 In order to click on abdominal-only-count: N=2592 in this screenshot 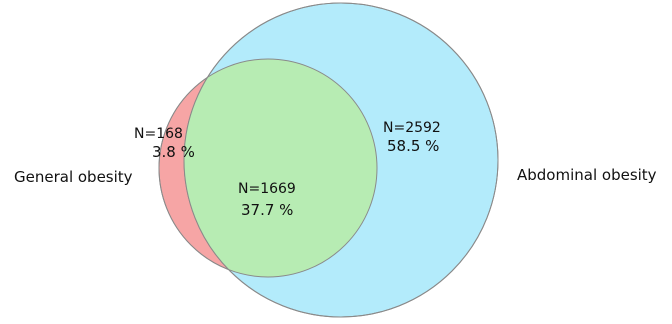, I will do `click(412, 128)`.